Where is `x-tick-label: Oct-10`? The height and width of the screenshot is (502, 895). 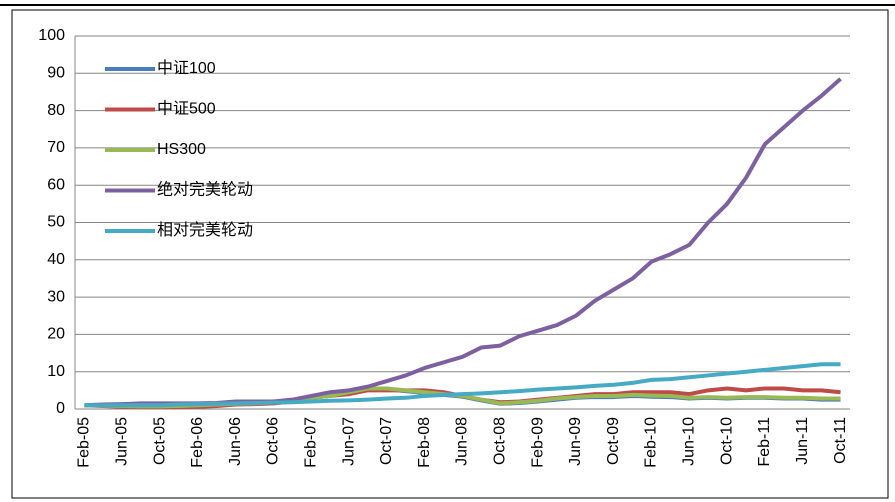
x-tick-label: Oct-10 is located at coordinates (726, 441).